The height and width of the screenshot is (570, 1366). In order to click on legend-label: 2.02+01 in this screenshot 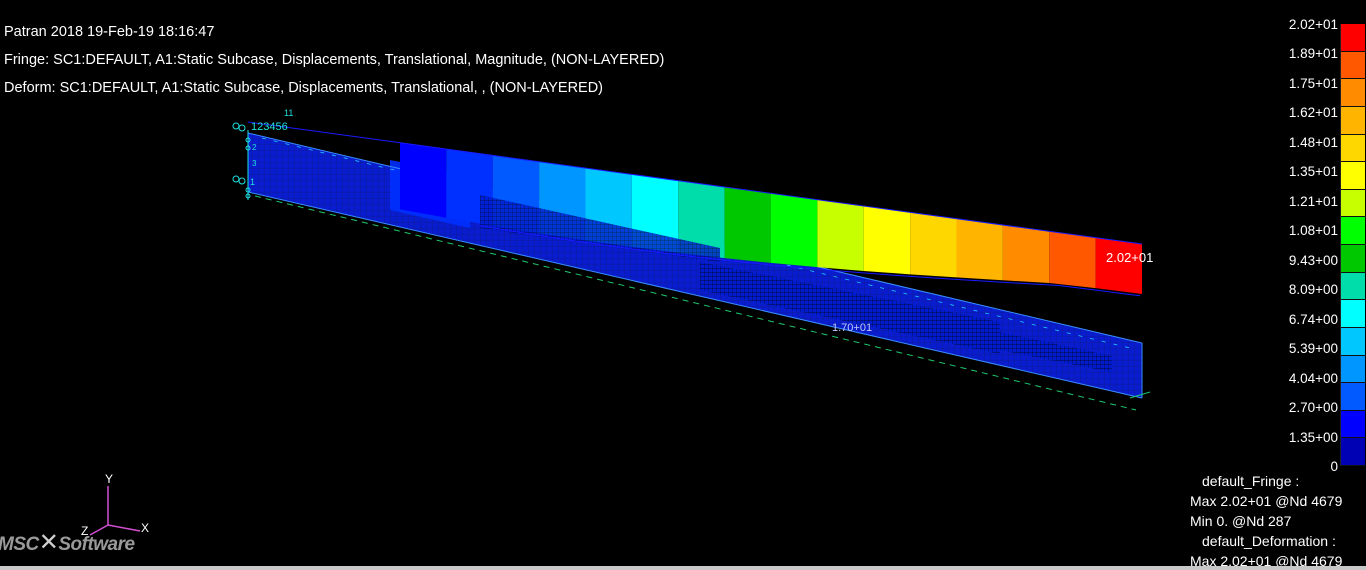, I will do `click(1313, 24)`.